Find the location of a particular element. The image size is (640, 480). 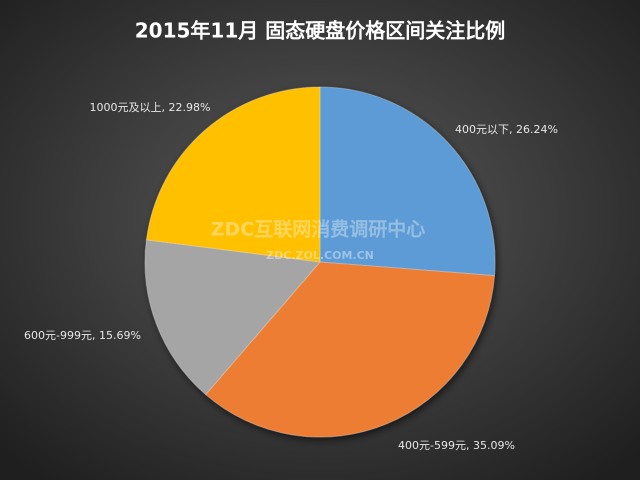

watermark: ZDC互联网消费调研中心 is located at coordinates (318, 229).